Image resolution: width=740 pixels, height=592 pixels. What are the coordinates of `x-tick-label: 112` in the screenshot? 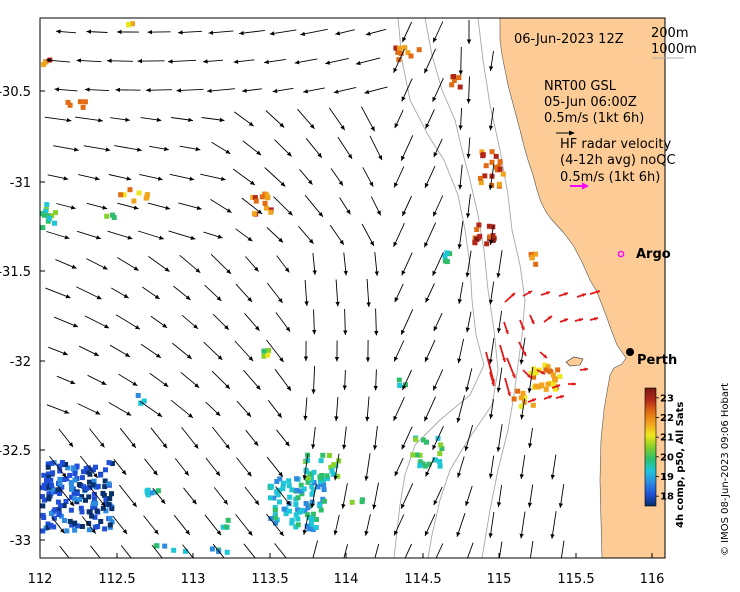 It's located at (40, 579).